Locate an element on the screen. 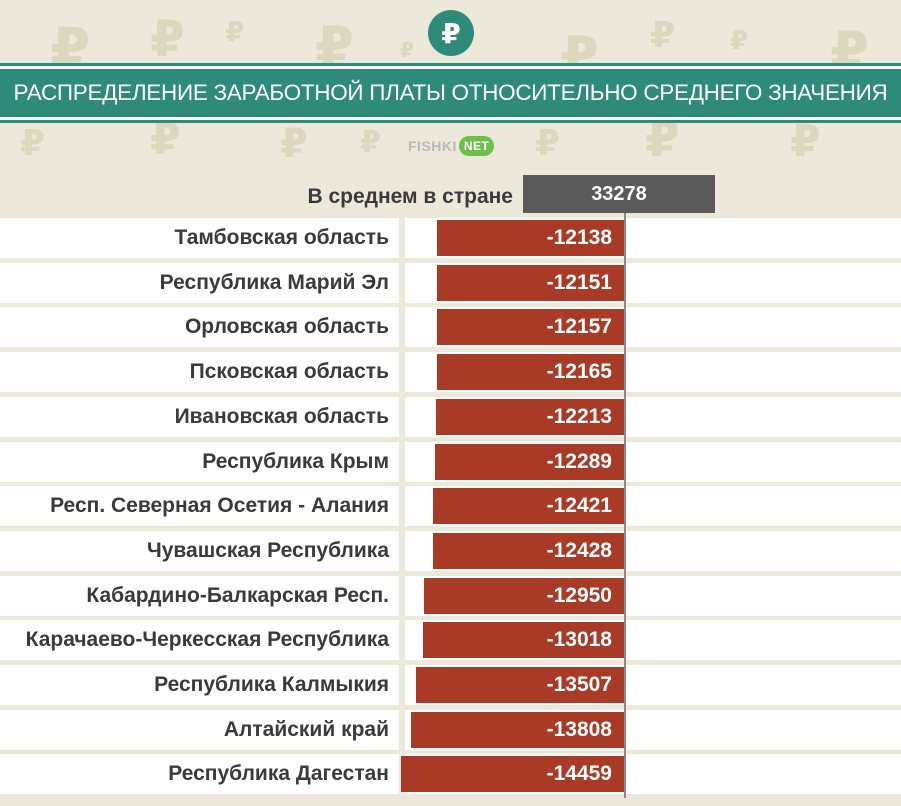 Image resolution: width=901 pixels, height=806 pixels. category-label: Республика Дагестан is located at coordinates (278, 774).